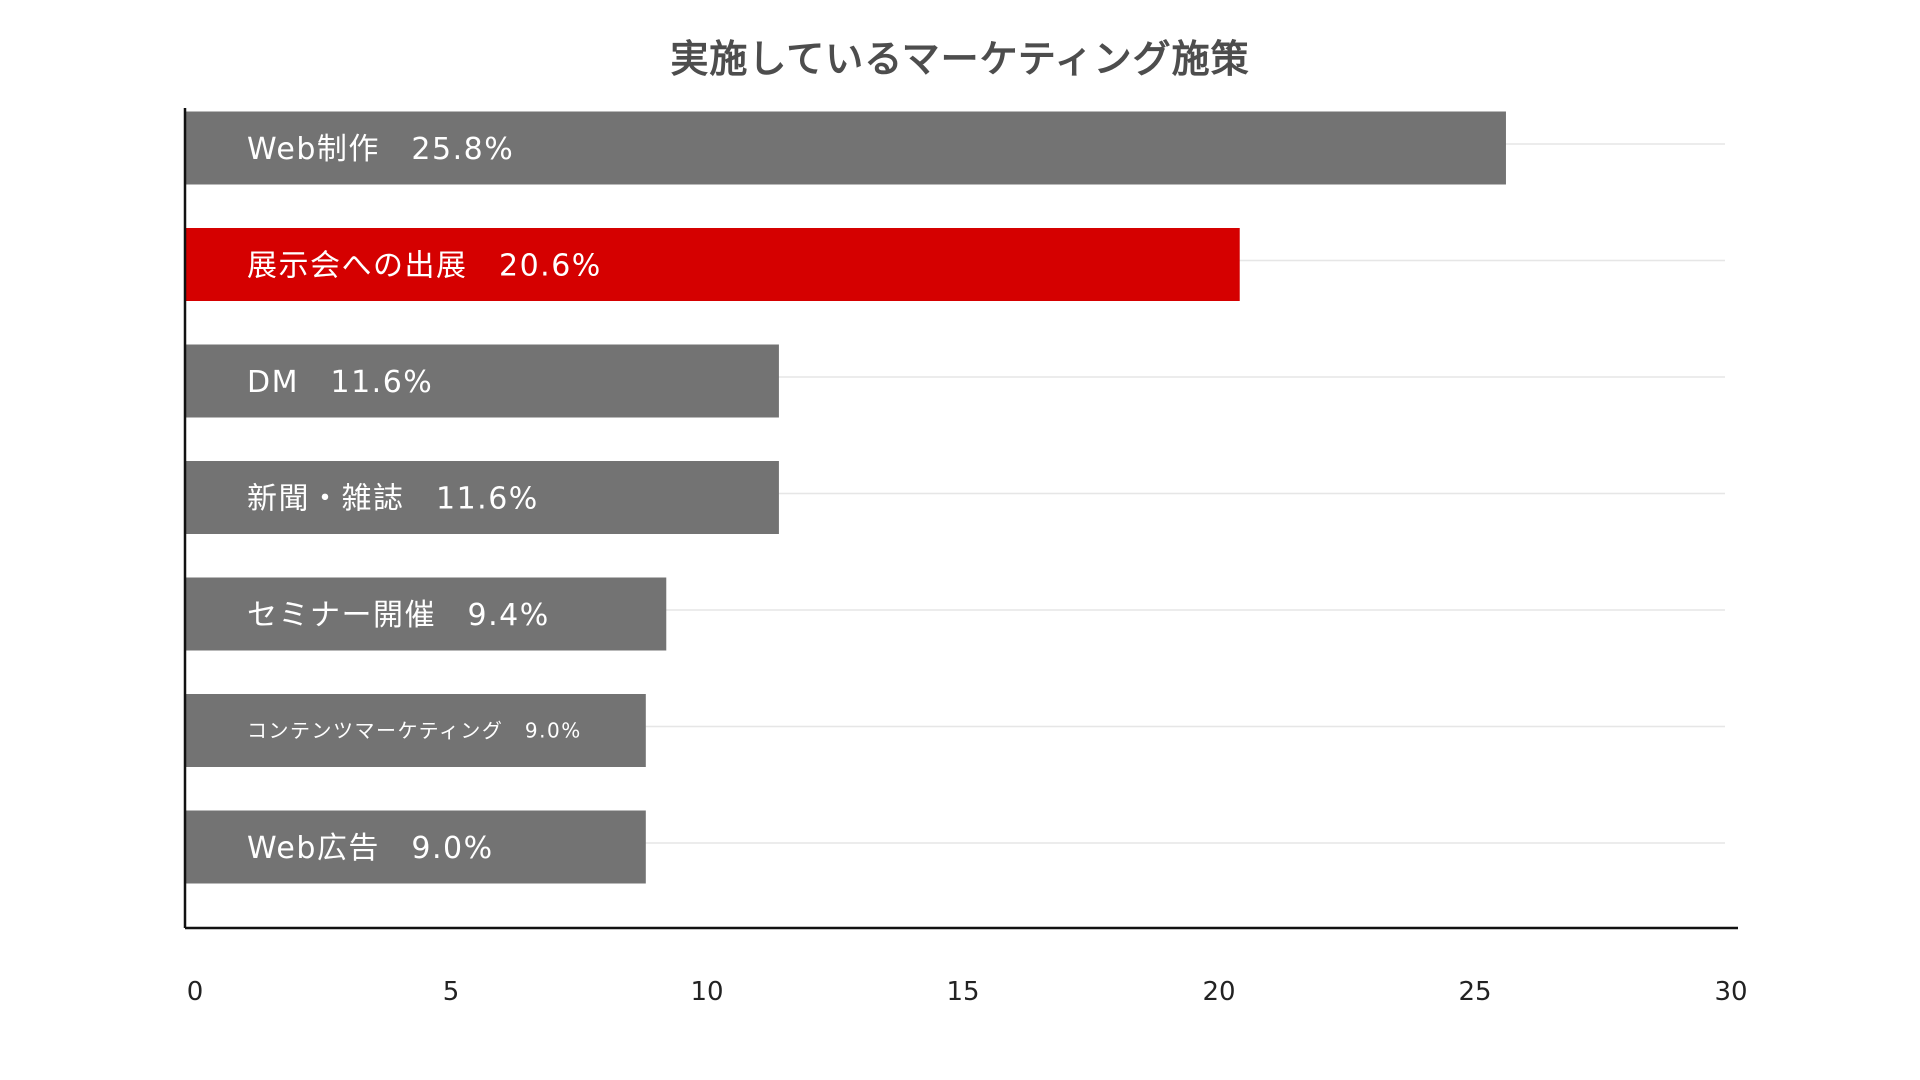 This screenshot has width=1920, height=1080. What do you see at coordinates (380, 149) in the screenshot?
I see `bar-value-label: Web制作 25.8%` at bounding box center [380, 149].